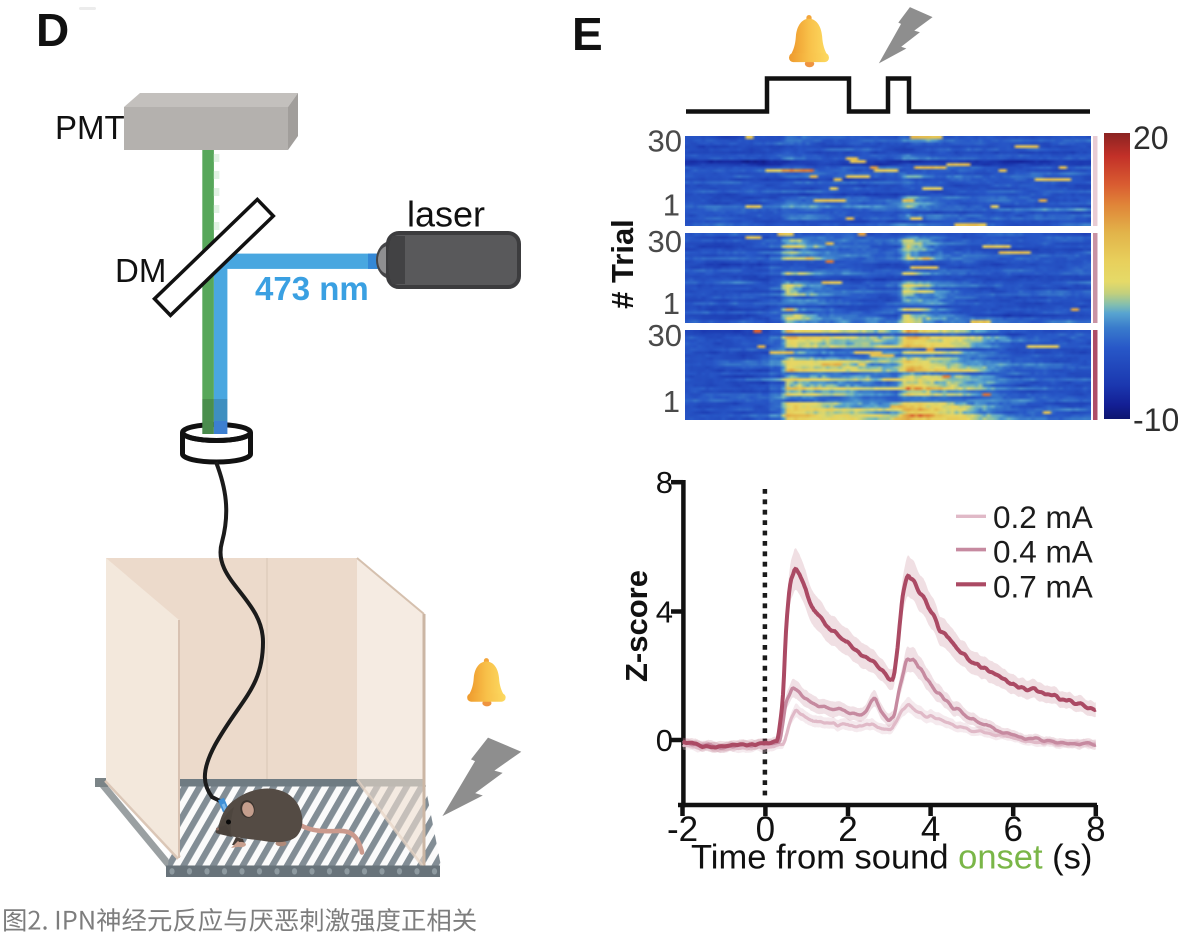 This screenshot has height=940, width=1178. What do you see at coordinates (52, 30) in the screenshot?
I see `svg-text: D` at bounding box center [52, 30].